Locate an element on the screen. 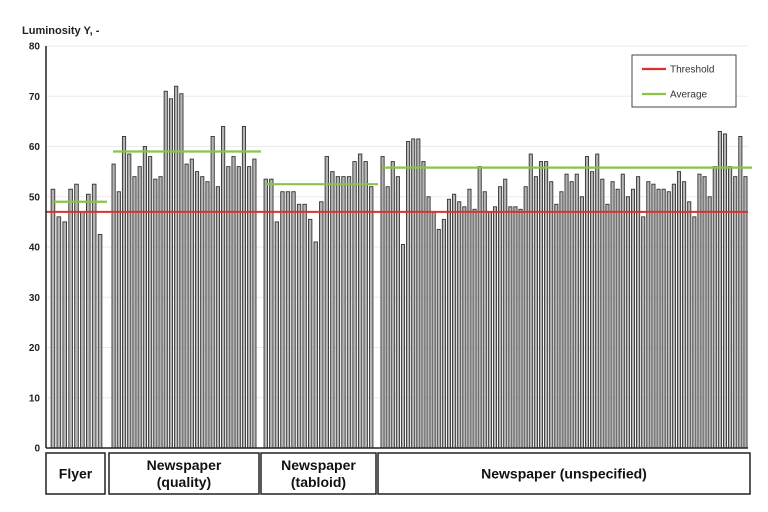 Image resolution: width=768 pixels, height=512 pixels. category-label-2-0: Newspaper is located at coordinates (318, 465).